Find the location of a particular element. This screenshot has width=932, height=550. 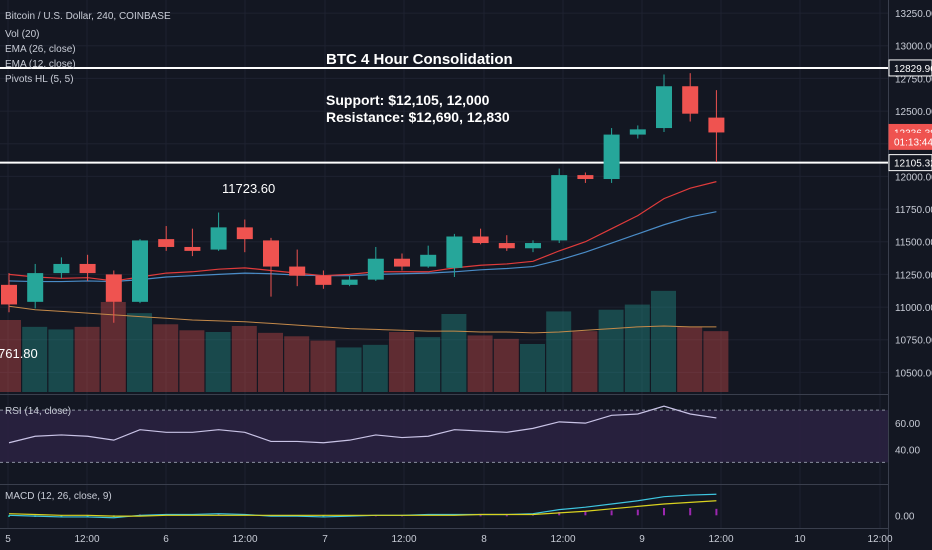

macd-tick-label: 0.00 is located at coordinates (905, 516).